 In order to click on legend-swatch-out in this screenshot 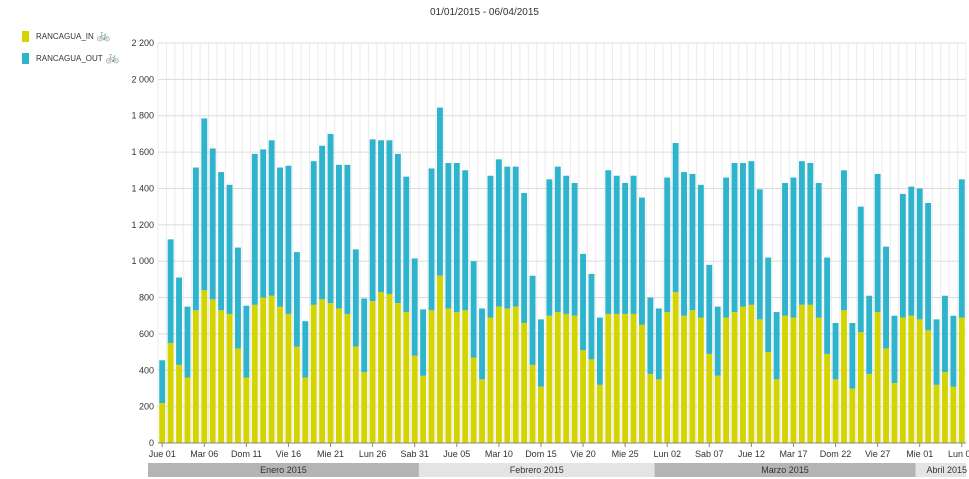, I will do `click(25, 58)`.